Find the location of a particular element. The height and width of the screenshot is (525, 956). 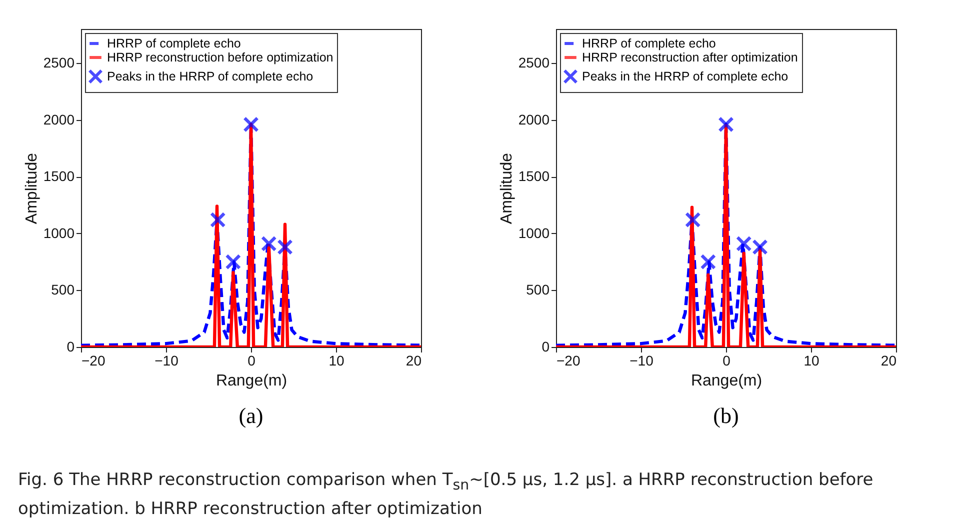

legend-label: HRRP reconstruction after optimization is located at coordinates (690, 57).